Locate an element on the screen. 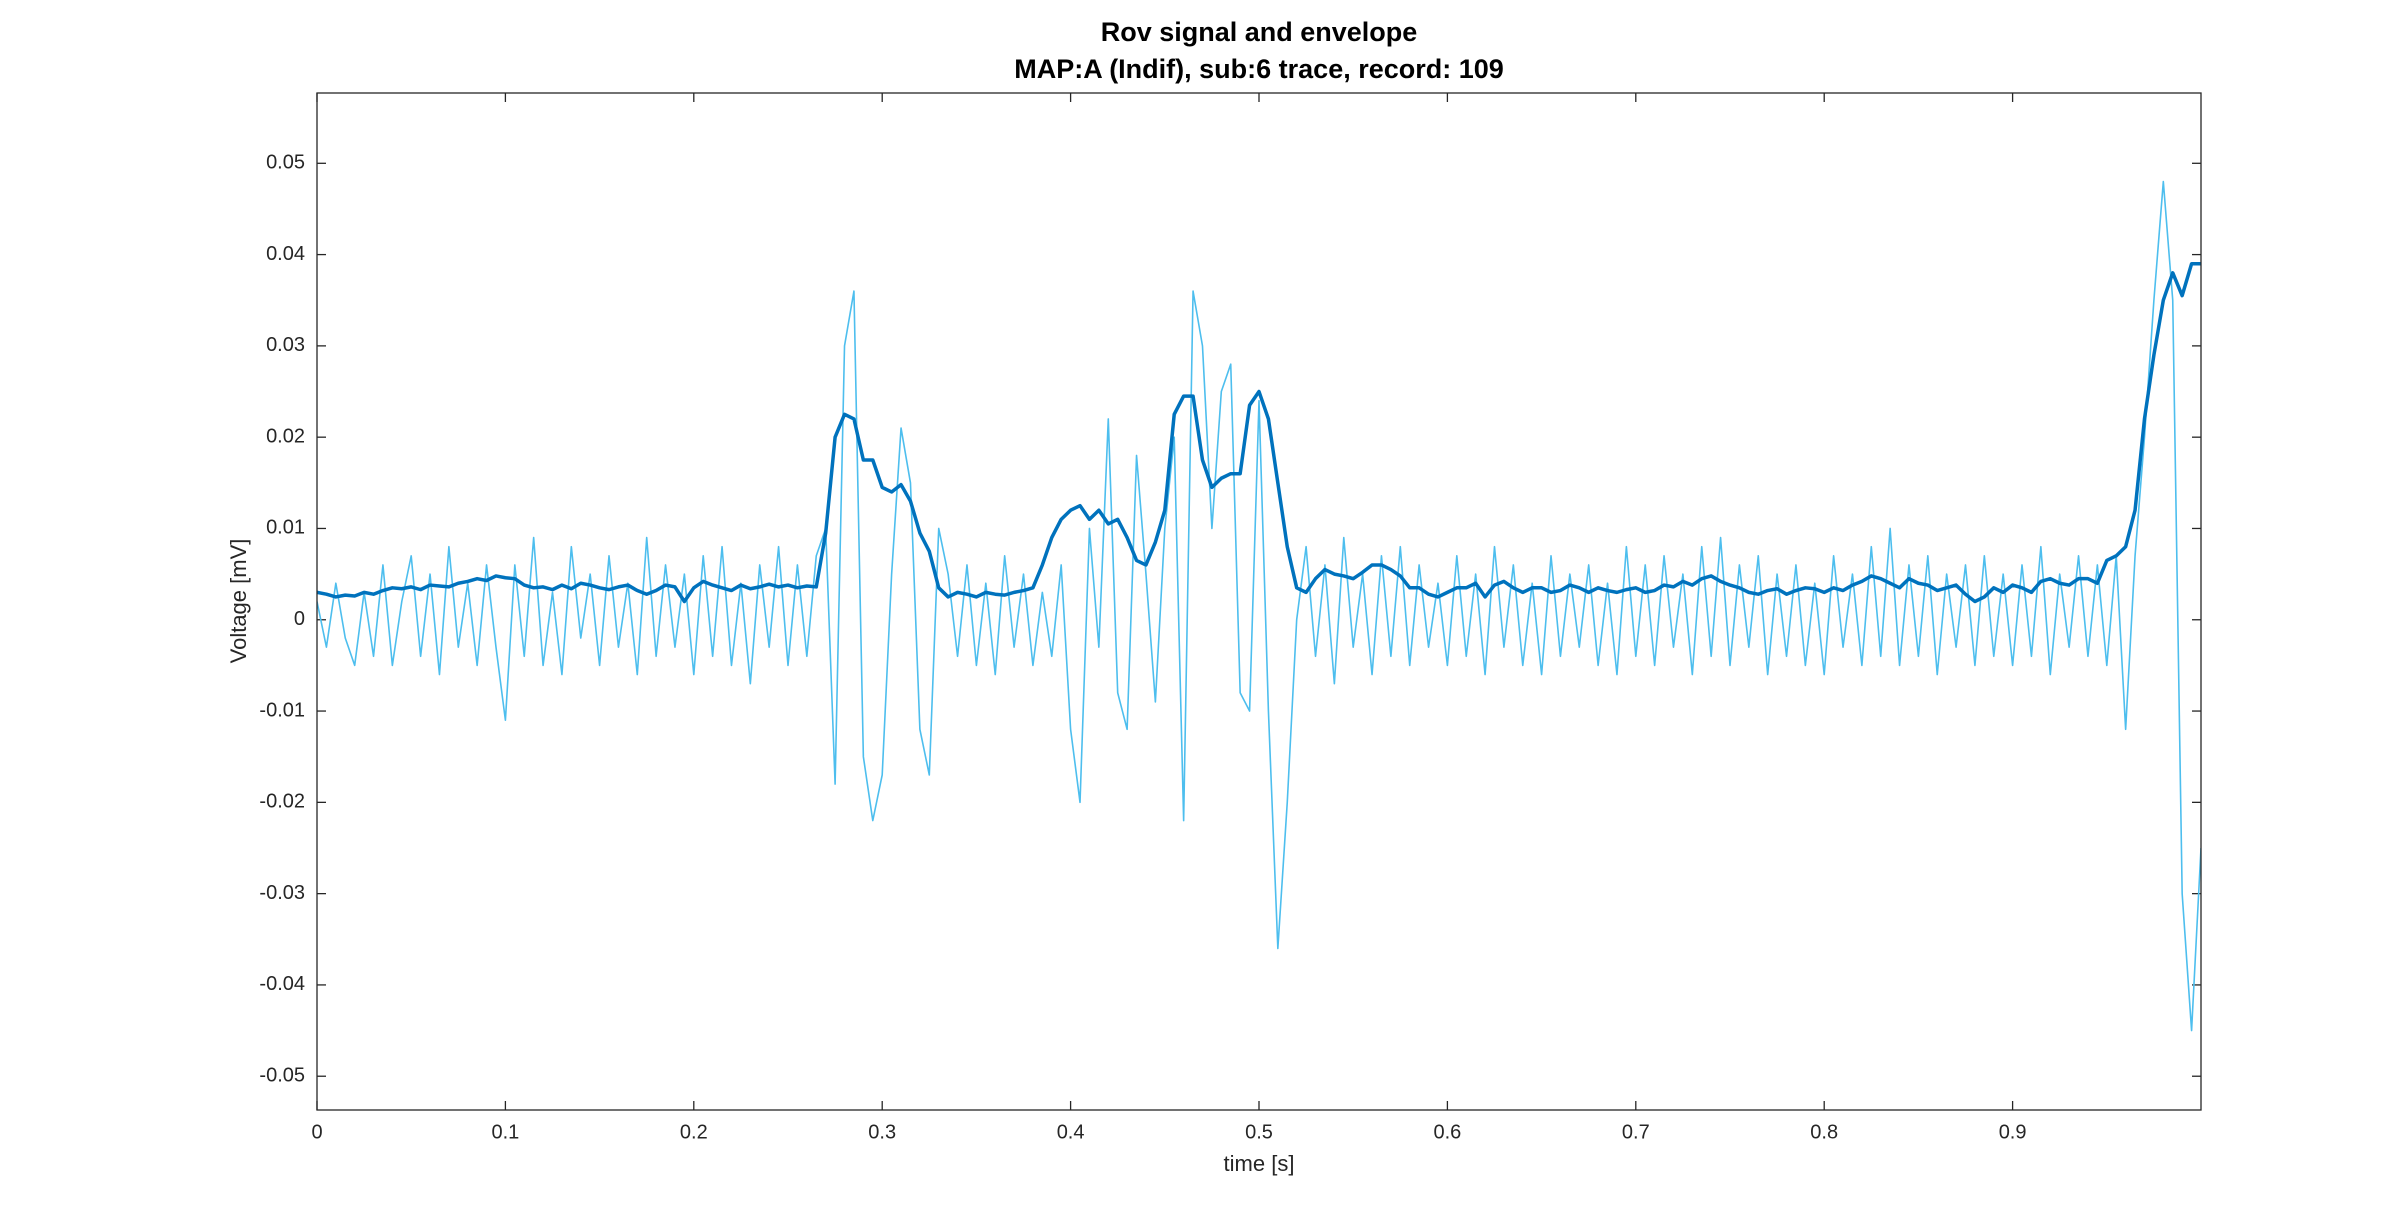 This screenshot has height=1232, width=2400. x-tick-label: 0.2 is located at coordinates (694, 1132).